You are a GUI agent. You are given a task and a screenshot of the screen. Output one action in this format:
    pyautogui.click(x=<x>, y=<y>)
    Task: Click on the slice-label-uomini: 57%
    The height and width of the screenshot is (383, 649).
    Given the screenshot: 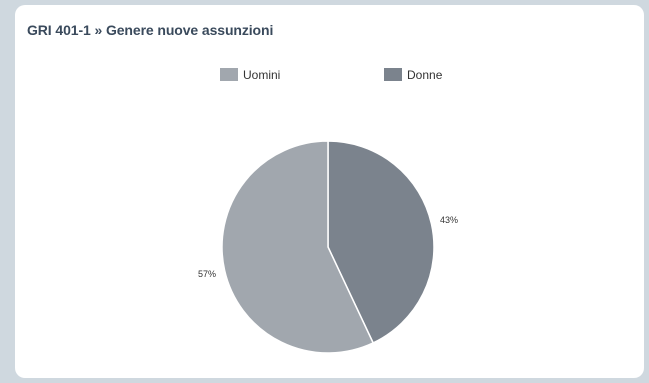 What is the action you would take?
    pyautogui.click(x=207, y=274)
    